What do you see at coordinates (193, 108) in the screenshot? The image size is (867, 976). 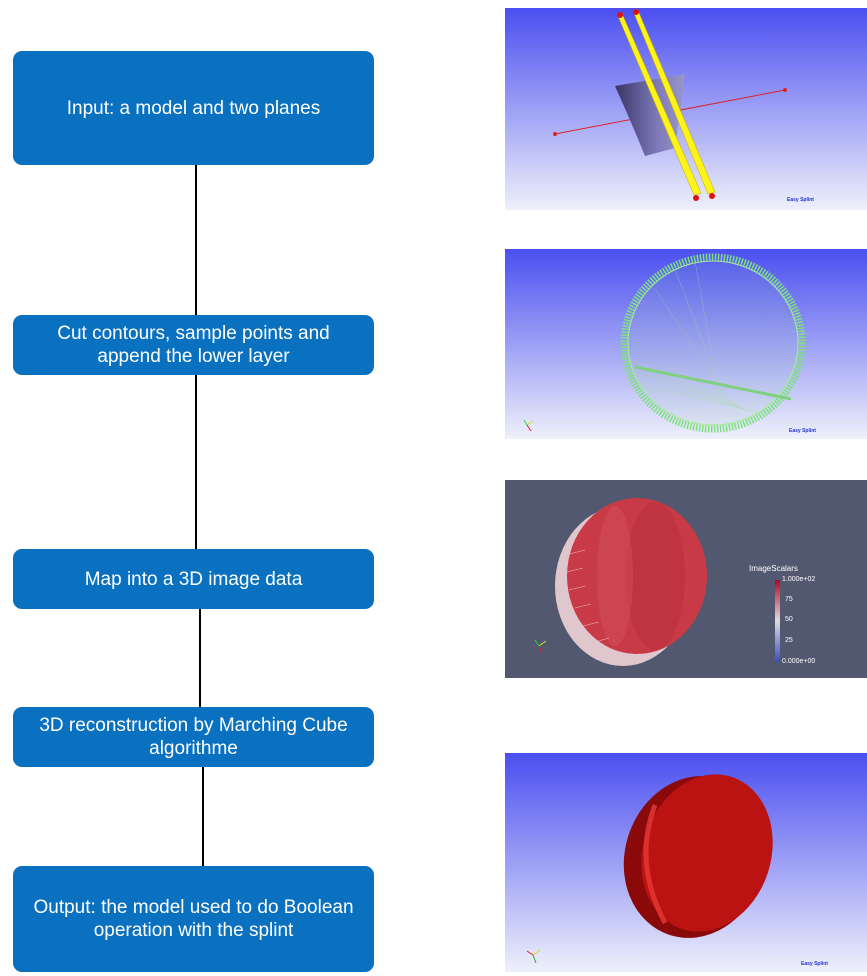 I see `step-input: Input: a model and two planes` at bounding box center [193, 108].